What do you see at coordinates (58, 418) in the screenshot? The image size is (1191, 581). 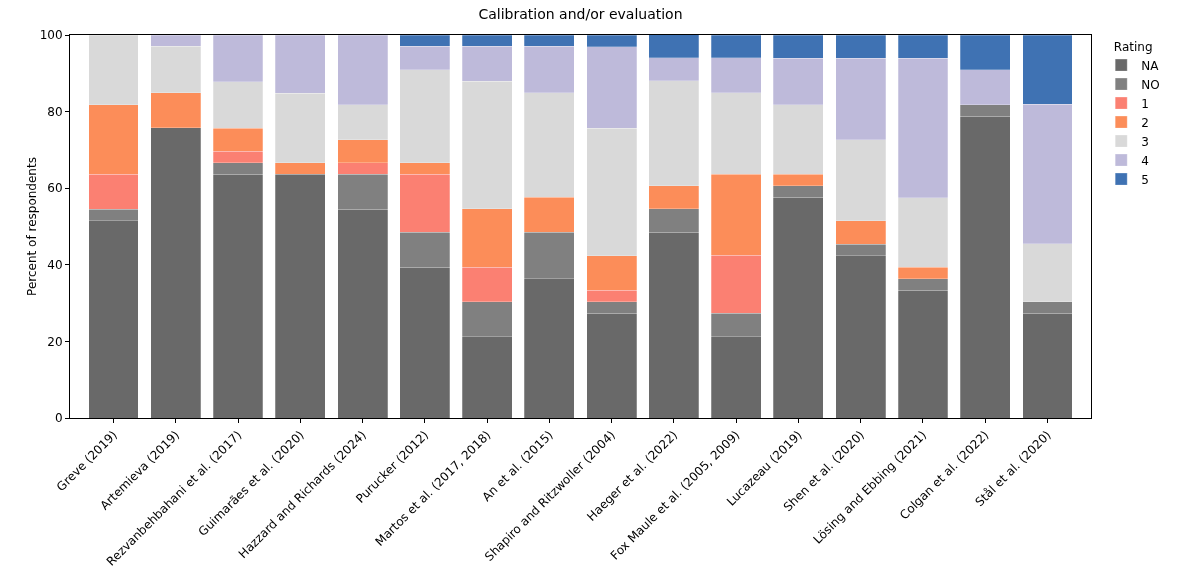 I see `y-tick-label: 0` at bounding box center [58, 418].